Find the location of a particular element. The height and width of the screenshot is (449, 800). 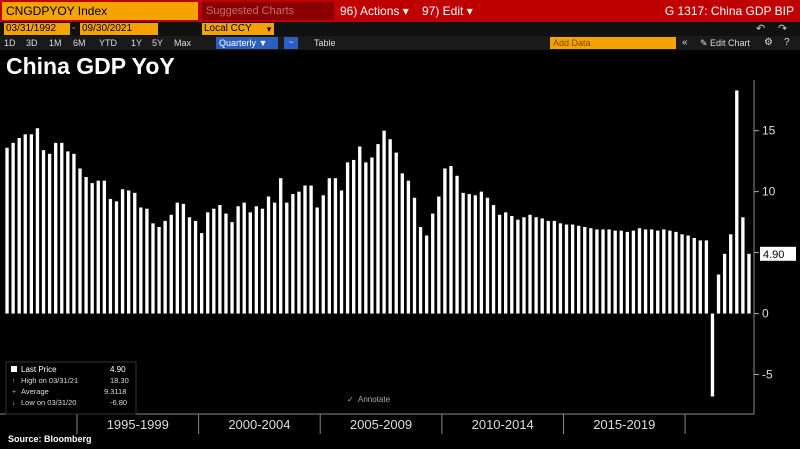

currency-select: Local CCY is located at coordinates (233, 29).